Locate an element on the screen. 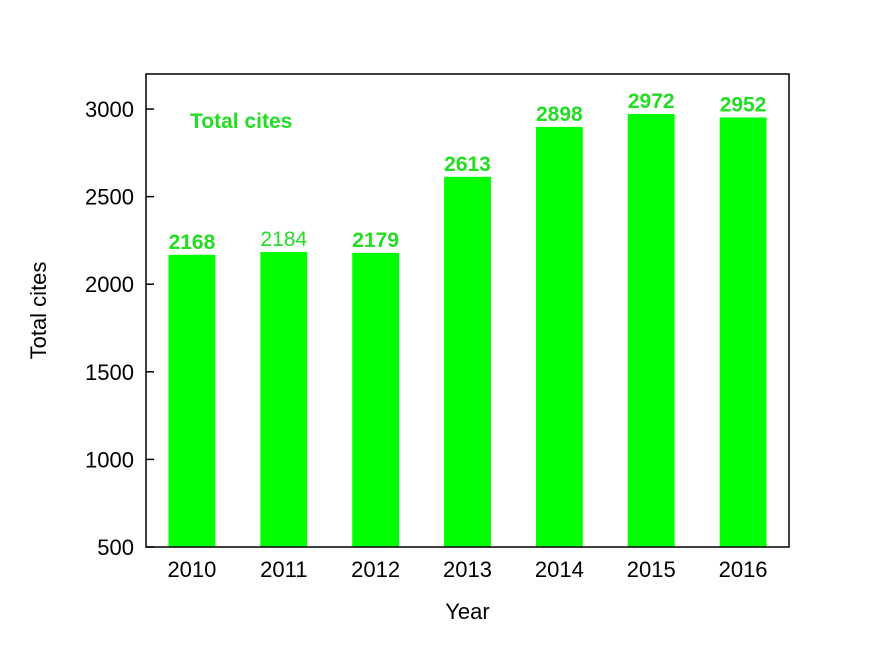 This screenshot has height=652, width=889. data-label-2013: 2613 is located at coordinates (467, 164).